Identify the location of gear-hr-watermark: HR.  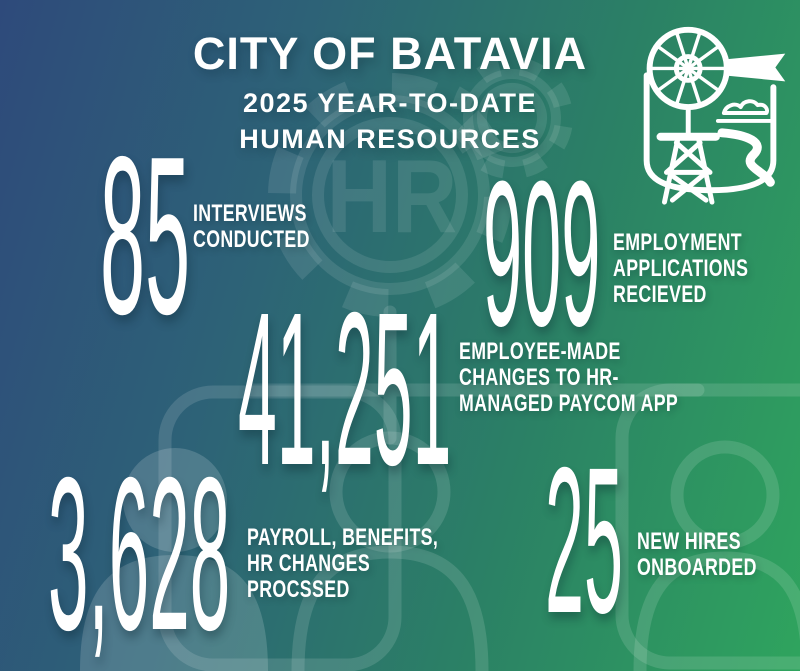
(420, 187).